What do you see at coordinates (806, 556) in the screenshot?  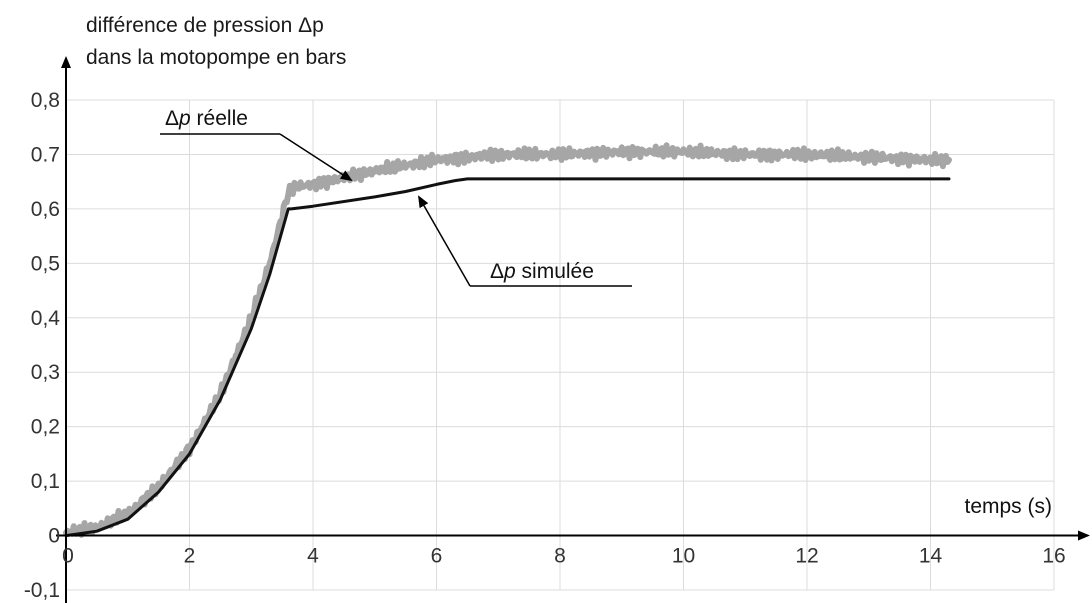 I see `x-tick-label: 12` at bounding box center [806, 556].